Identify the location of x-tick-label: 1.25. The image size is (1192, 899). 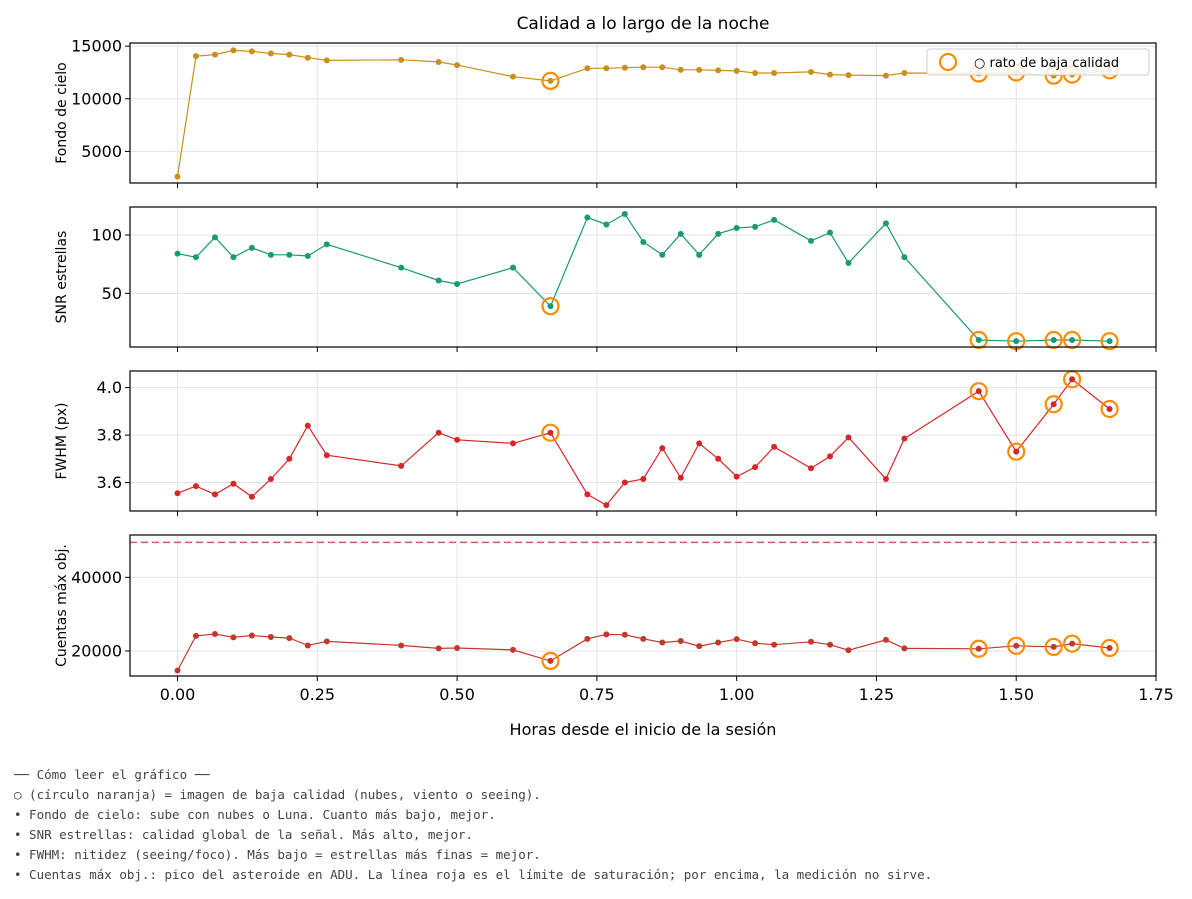
(877, 694).